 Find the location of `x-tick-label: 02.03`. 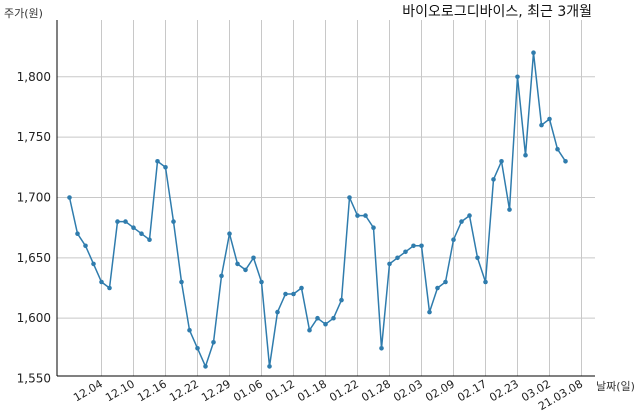

x-tick-label: 02.03 is located at coordinates (408, 390).